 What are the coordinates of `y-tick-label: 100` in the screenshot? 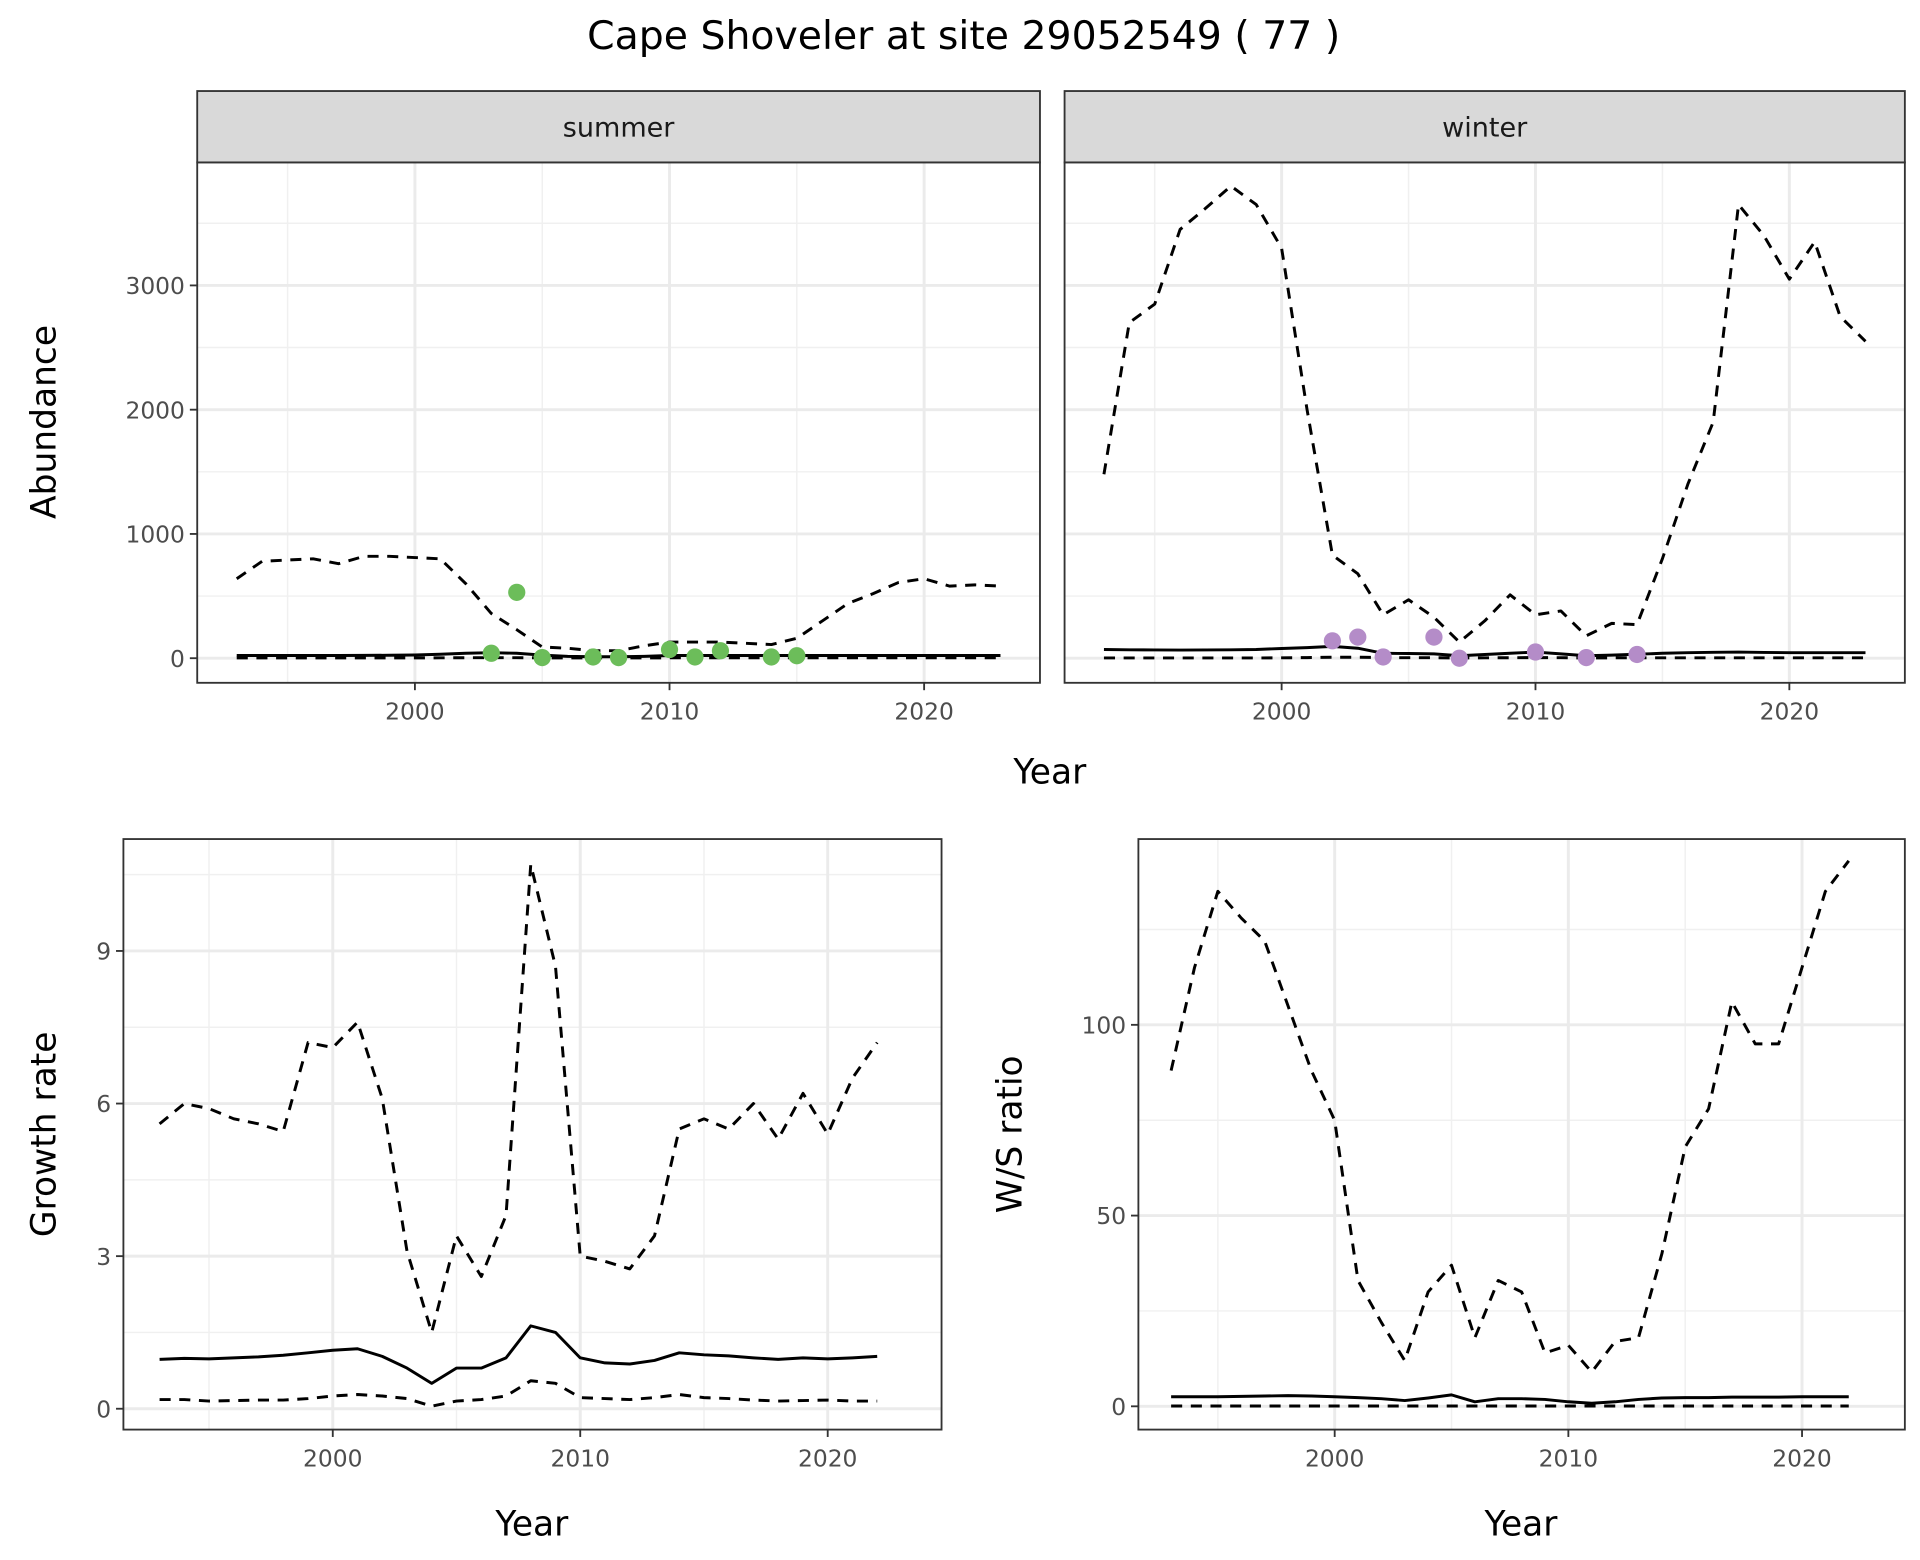 It's located at (1103, 1025).